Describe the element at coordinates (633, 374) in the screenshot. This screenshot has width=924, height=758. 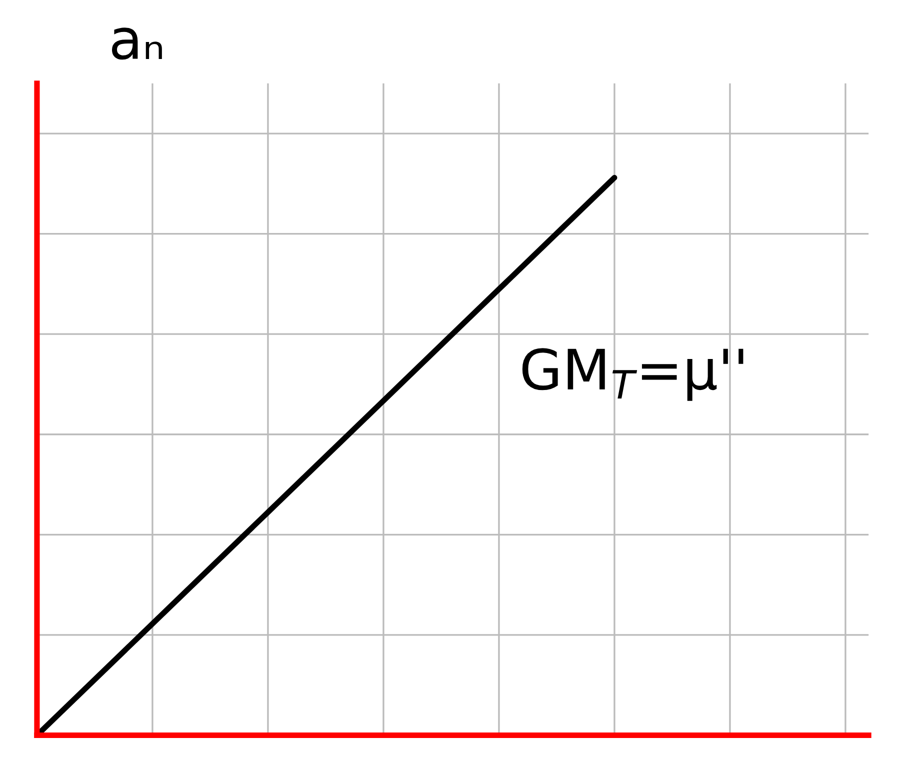
I see `annotation: GM$_{T}$=μ''` at that location.